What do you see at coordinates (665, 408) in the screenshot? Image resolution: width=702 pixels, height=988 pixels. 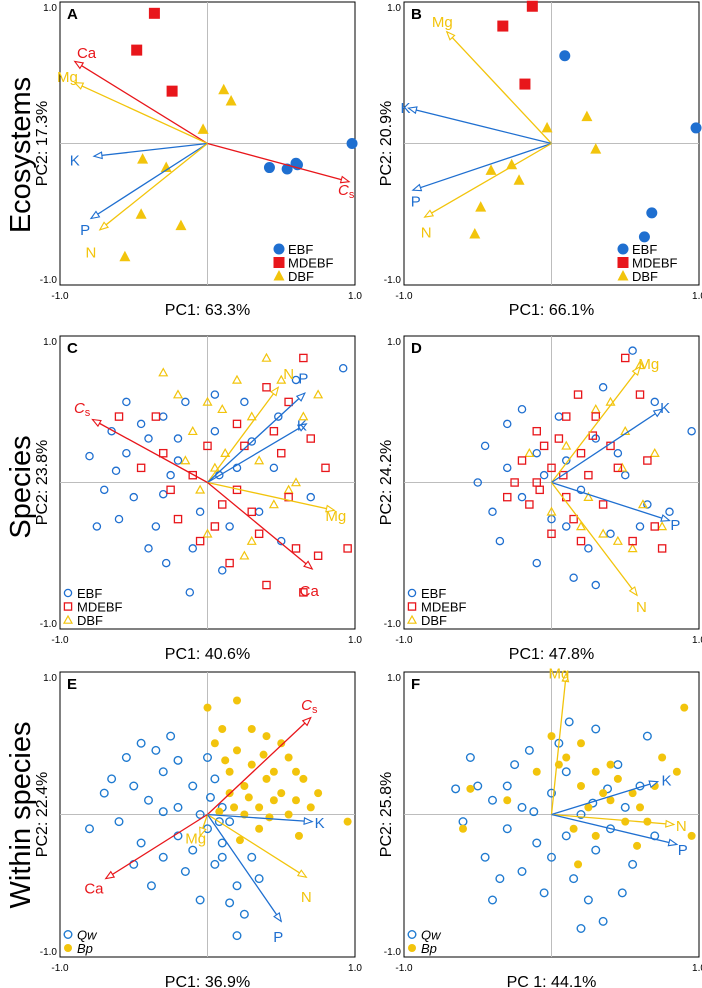 I see `vector-label-k: K` at bounding box center [665, 408].